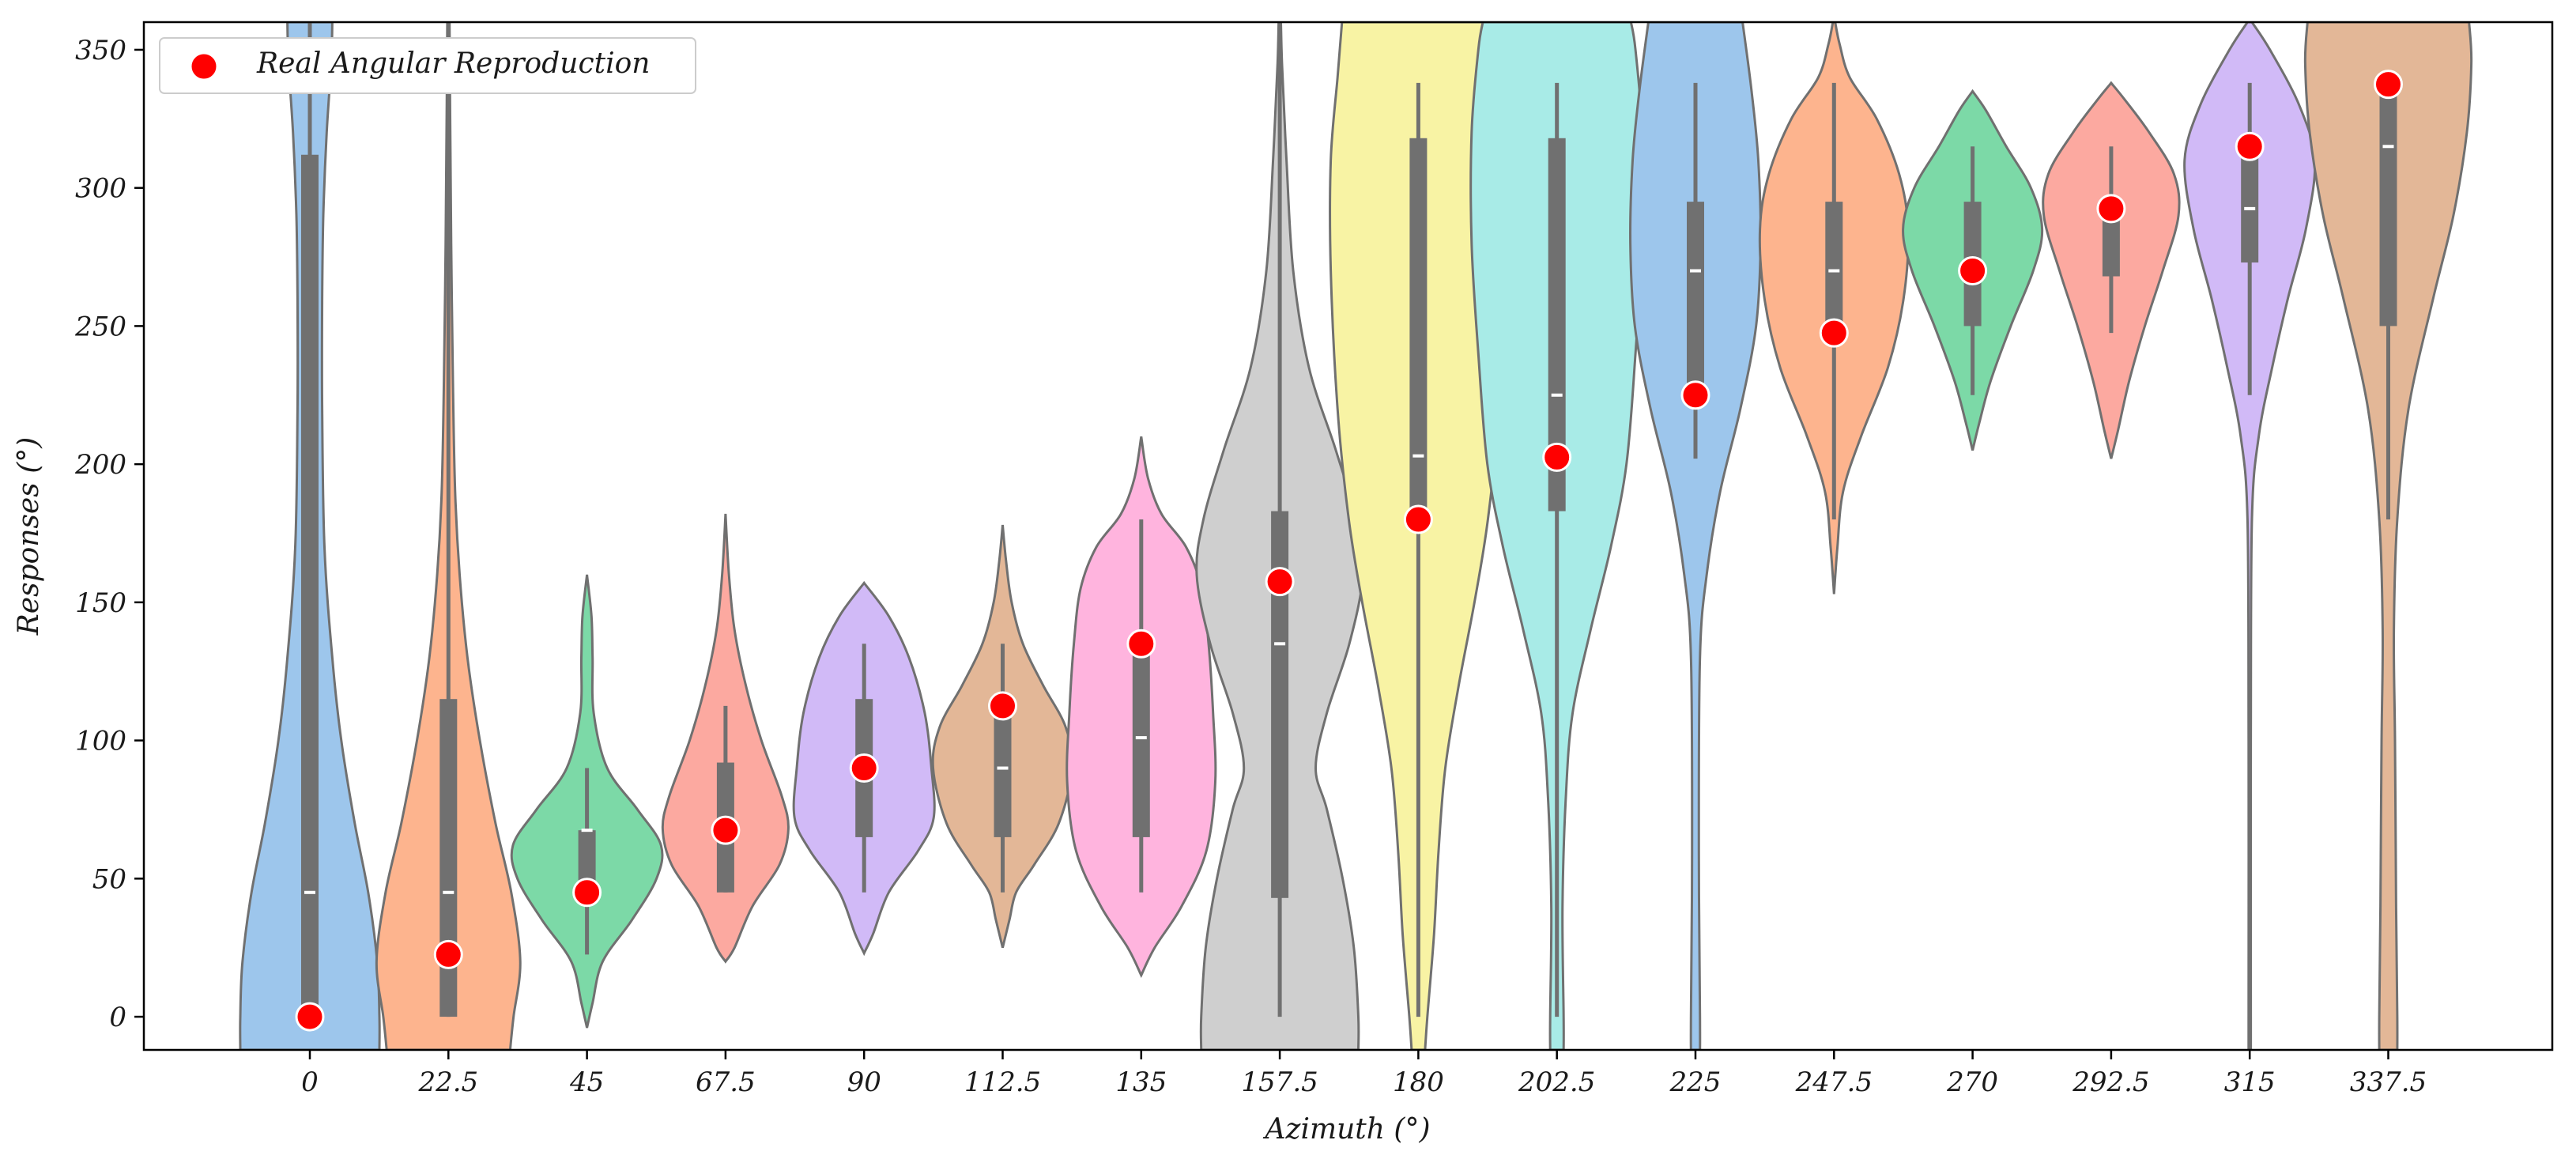 The height and width of the screenshot is (1159, 2576). What do you see at coordinates (310, 1083) in the screenshot?
I see `x-tick-label: 0` at bounding box center [310, 1083].